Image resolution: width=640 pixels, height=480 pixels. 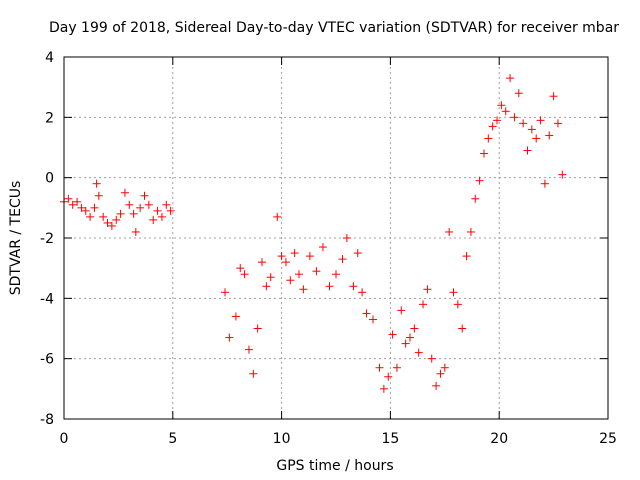 I want to click on x-tick-label: 5, so click(x=172, y=439).